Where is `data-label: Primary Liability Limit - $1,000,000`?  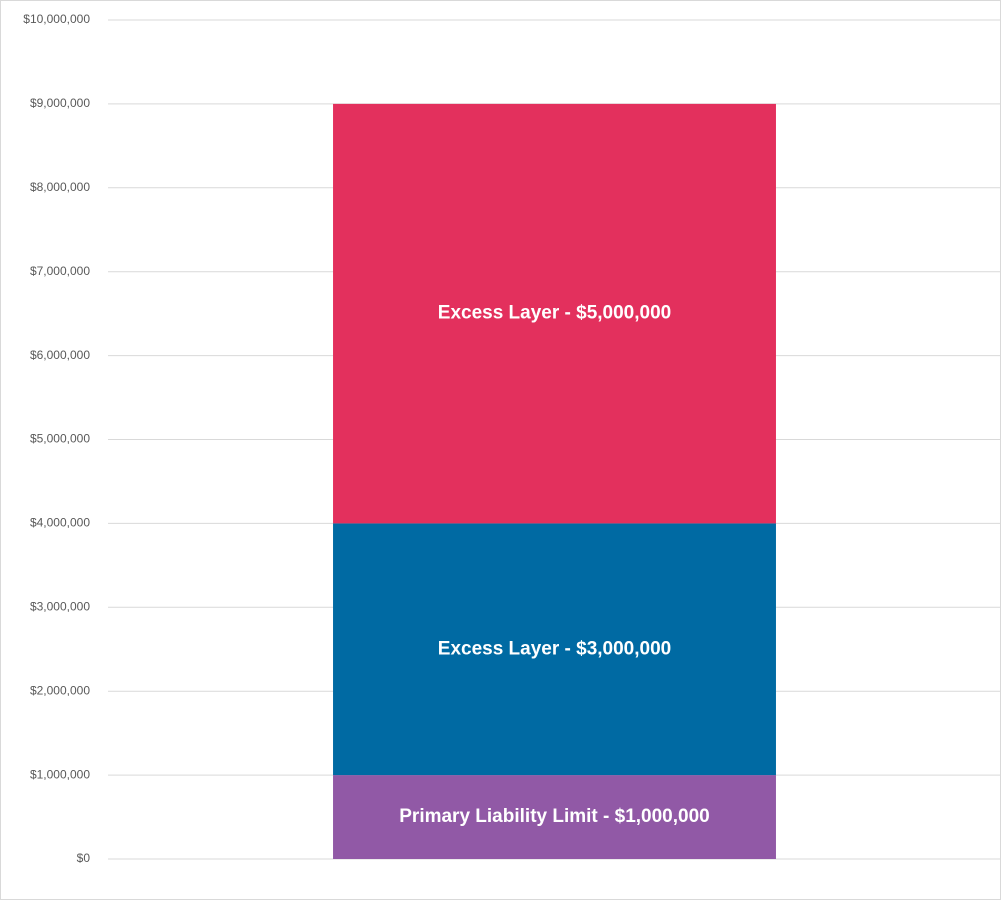
data-label: Primary Liability Limit - $1,000,000 is located at coordinates (554, 816).